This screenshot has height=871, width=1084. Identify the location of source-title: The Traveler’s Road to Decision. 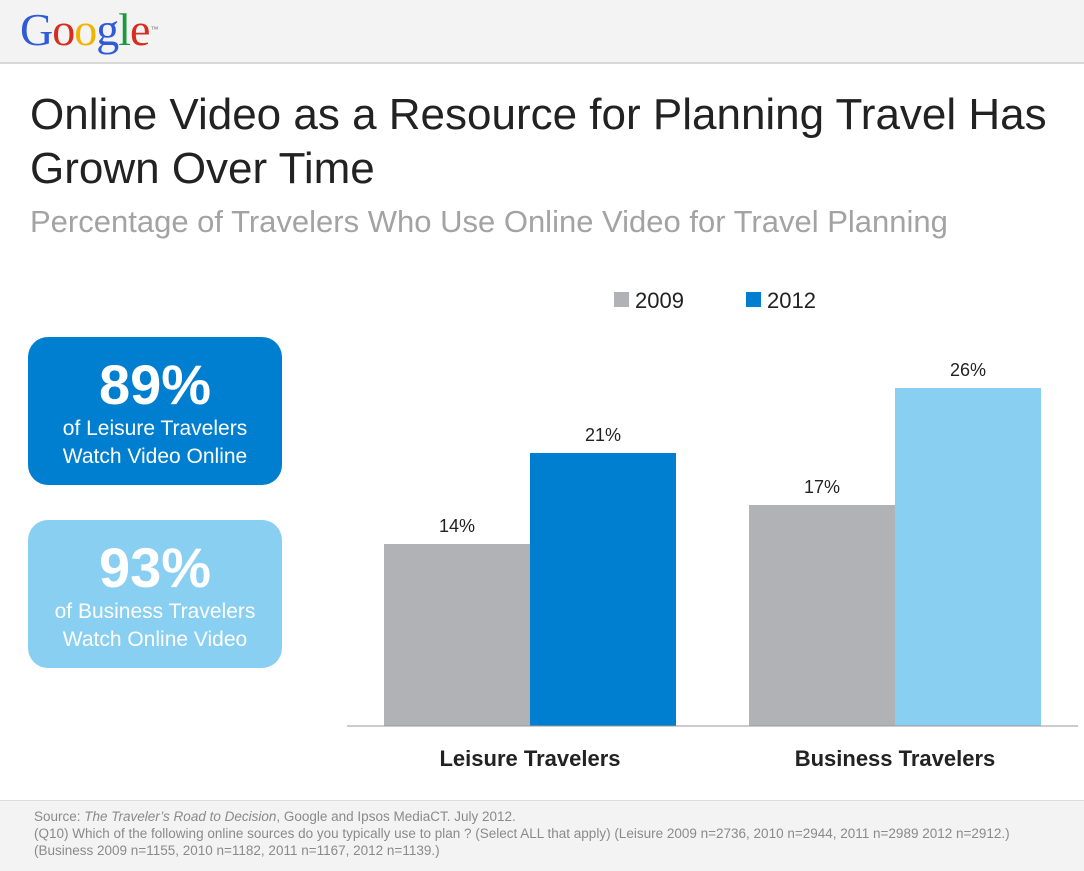
(180, 816).